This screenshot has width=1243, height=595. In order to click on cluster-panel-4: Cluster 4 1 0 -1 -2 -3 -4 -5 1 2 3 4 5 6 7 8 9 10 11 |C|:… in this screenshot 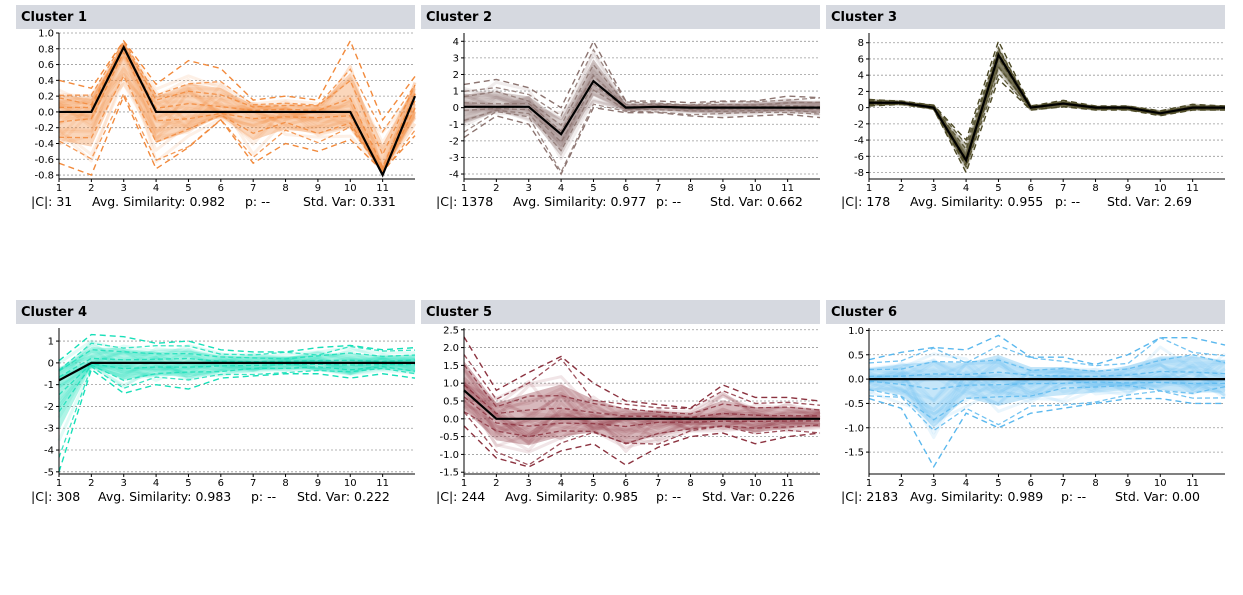, I will do `click(216, 402)`.